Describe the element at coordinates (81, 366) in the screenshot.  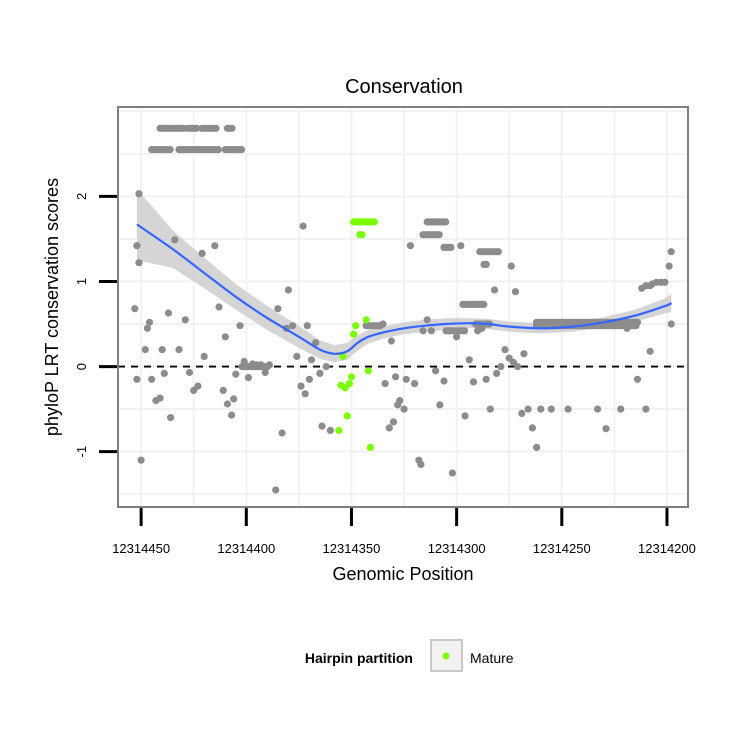
I see `y-tick-label: 0` at that location.